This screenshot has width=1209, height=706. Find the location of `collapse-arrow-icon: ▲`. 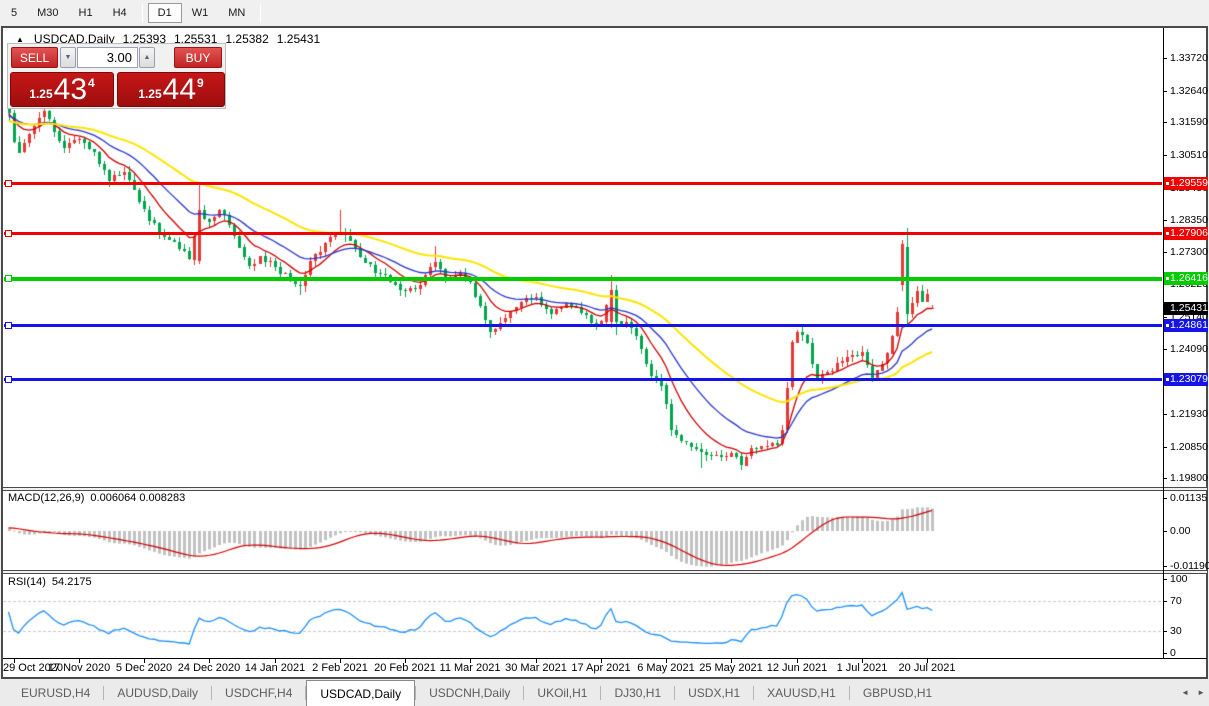

collapse-arrow-icon: ▲ is located at coordinates (20, 39).